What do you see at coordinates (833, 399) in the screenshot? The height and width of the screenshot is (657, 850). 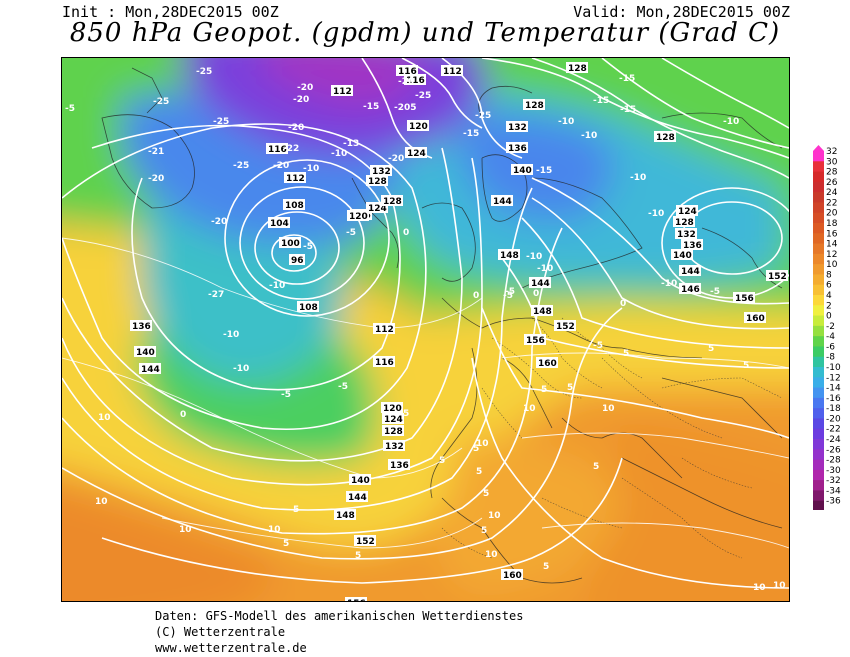 I see `colorbar-tick-label: -16` at bounding box center [833, 399].